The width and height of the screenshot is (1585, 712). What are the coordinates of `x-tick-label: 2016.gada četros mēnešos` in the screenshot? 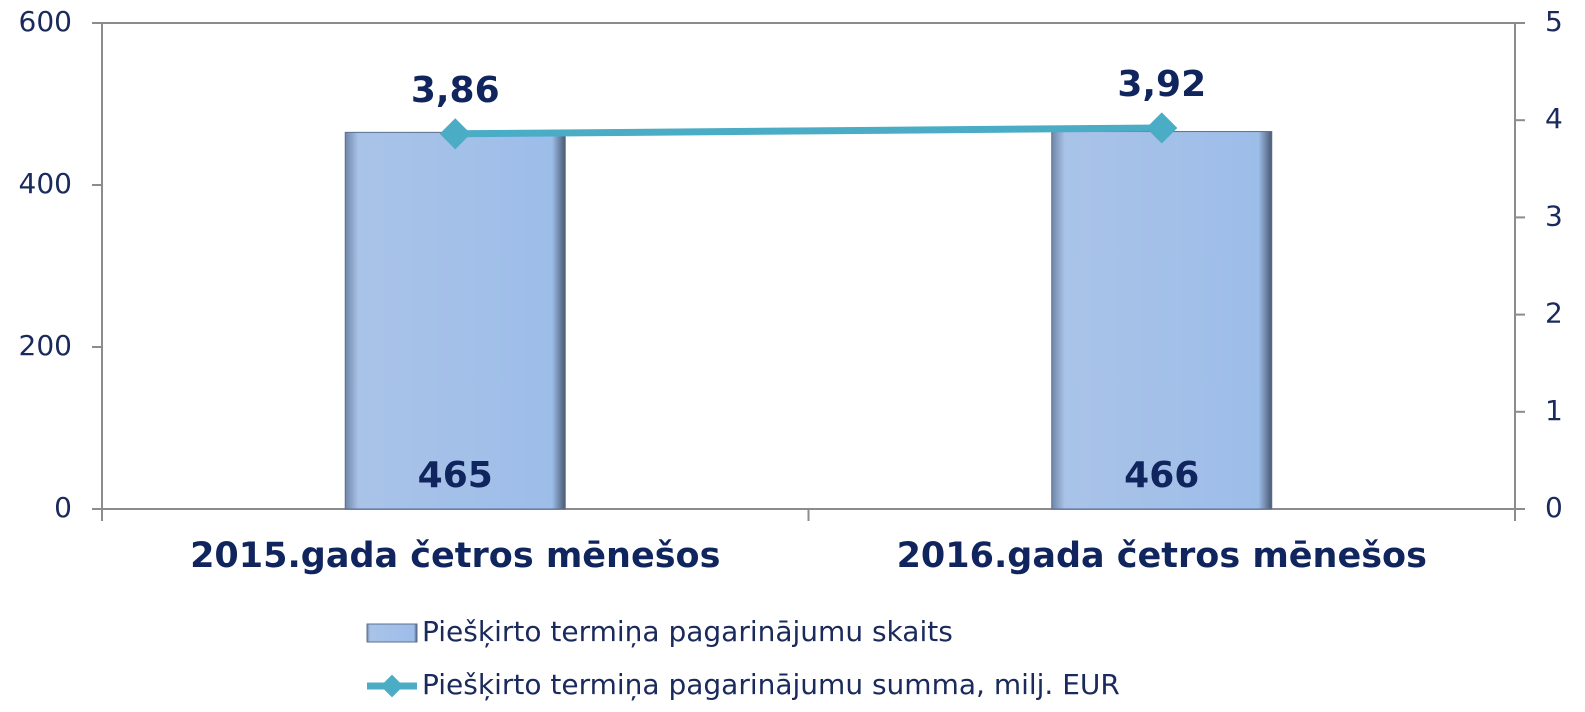 It's located at (1162, 556).